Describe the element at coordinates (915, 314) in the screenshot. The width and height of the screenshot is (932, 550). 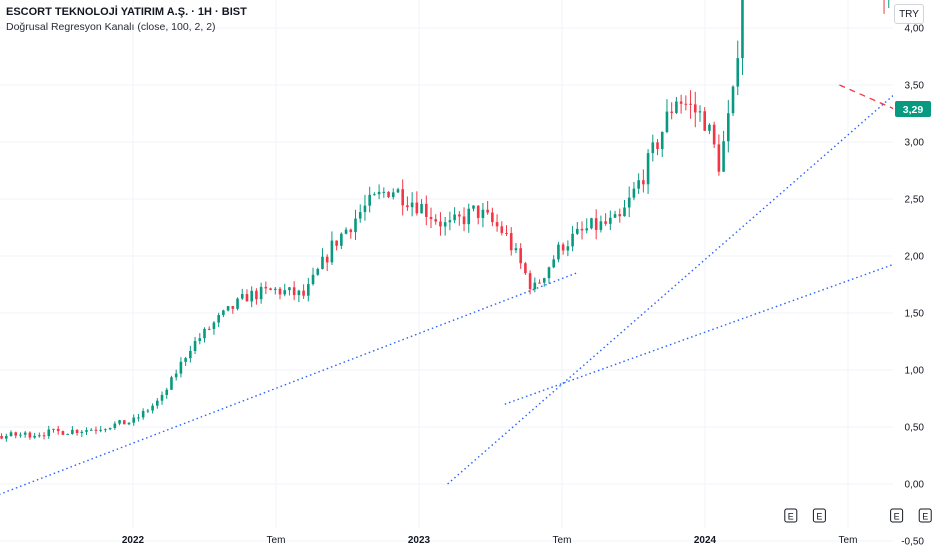
I see `y-tick-label: 1,50` at that location.